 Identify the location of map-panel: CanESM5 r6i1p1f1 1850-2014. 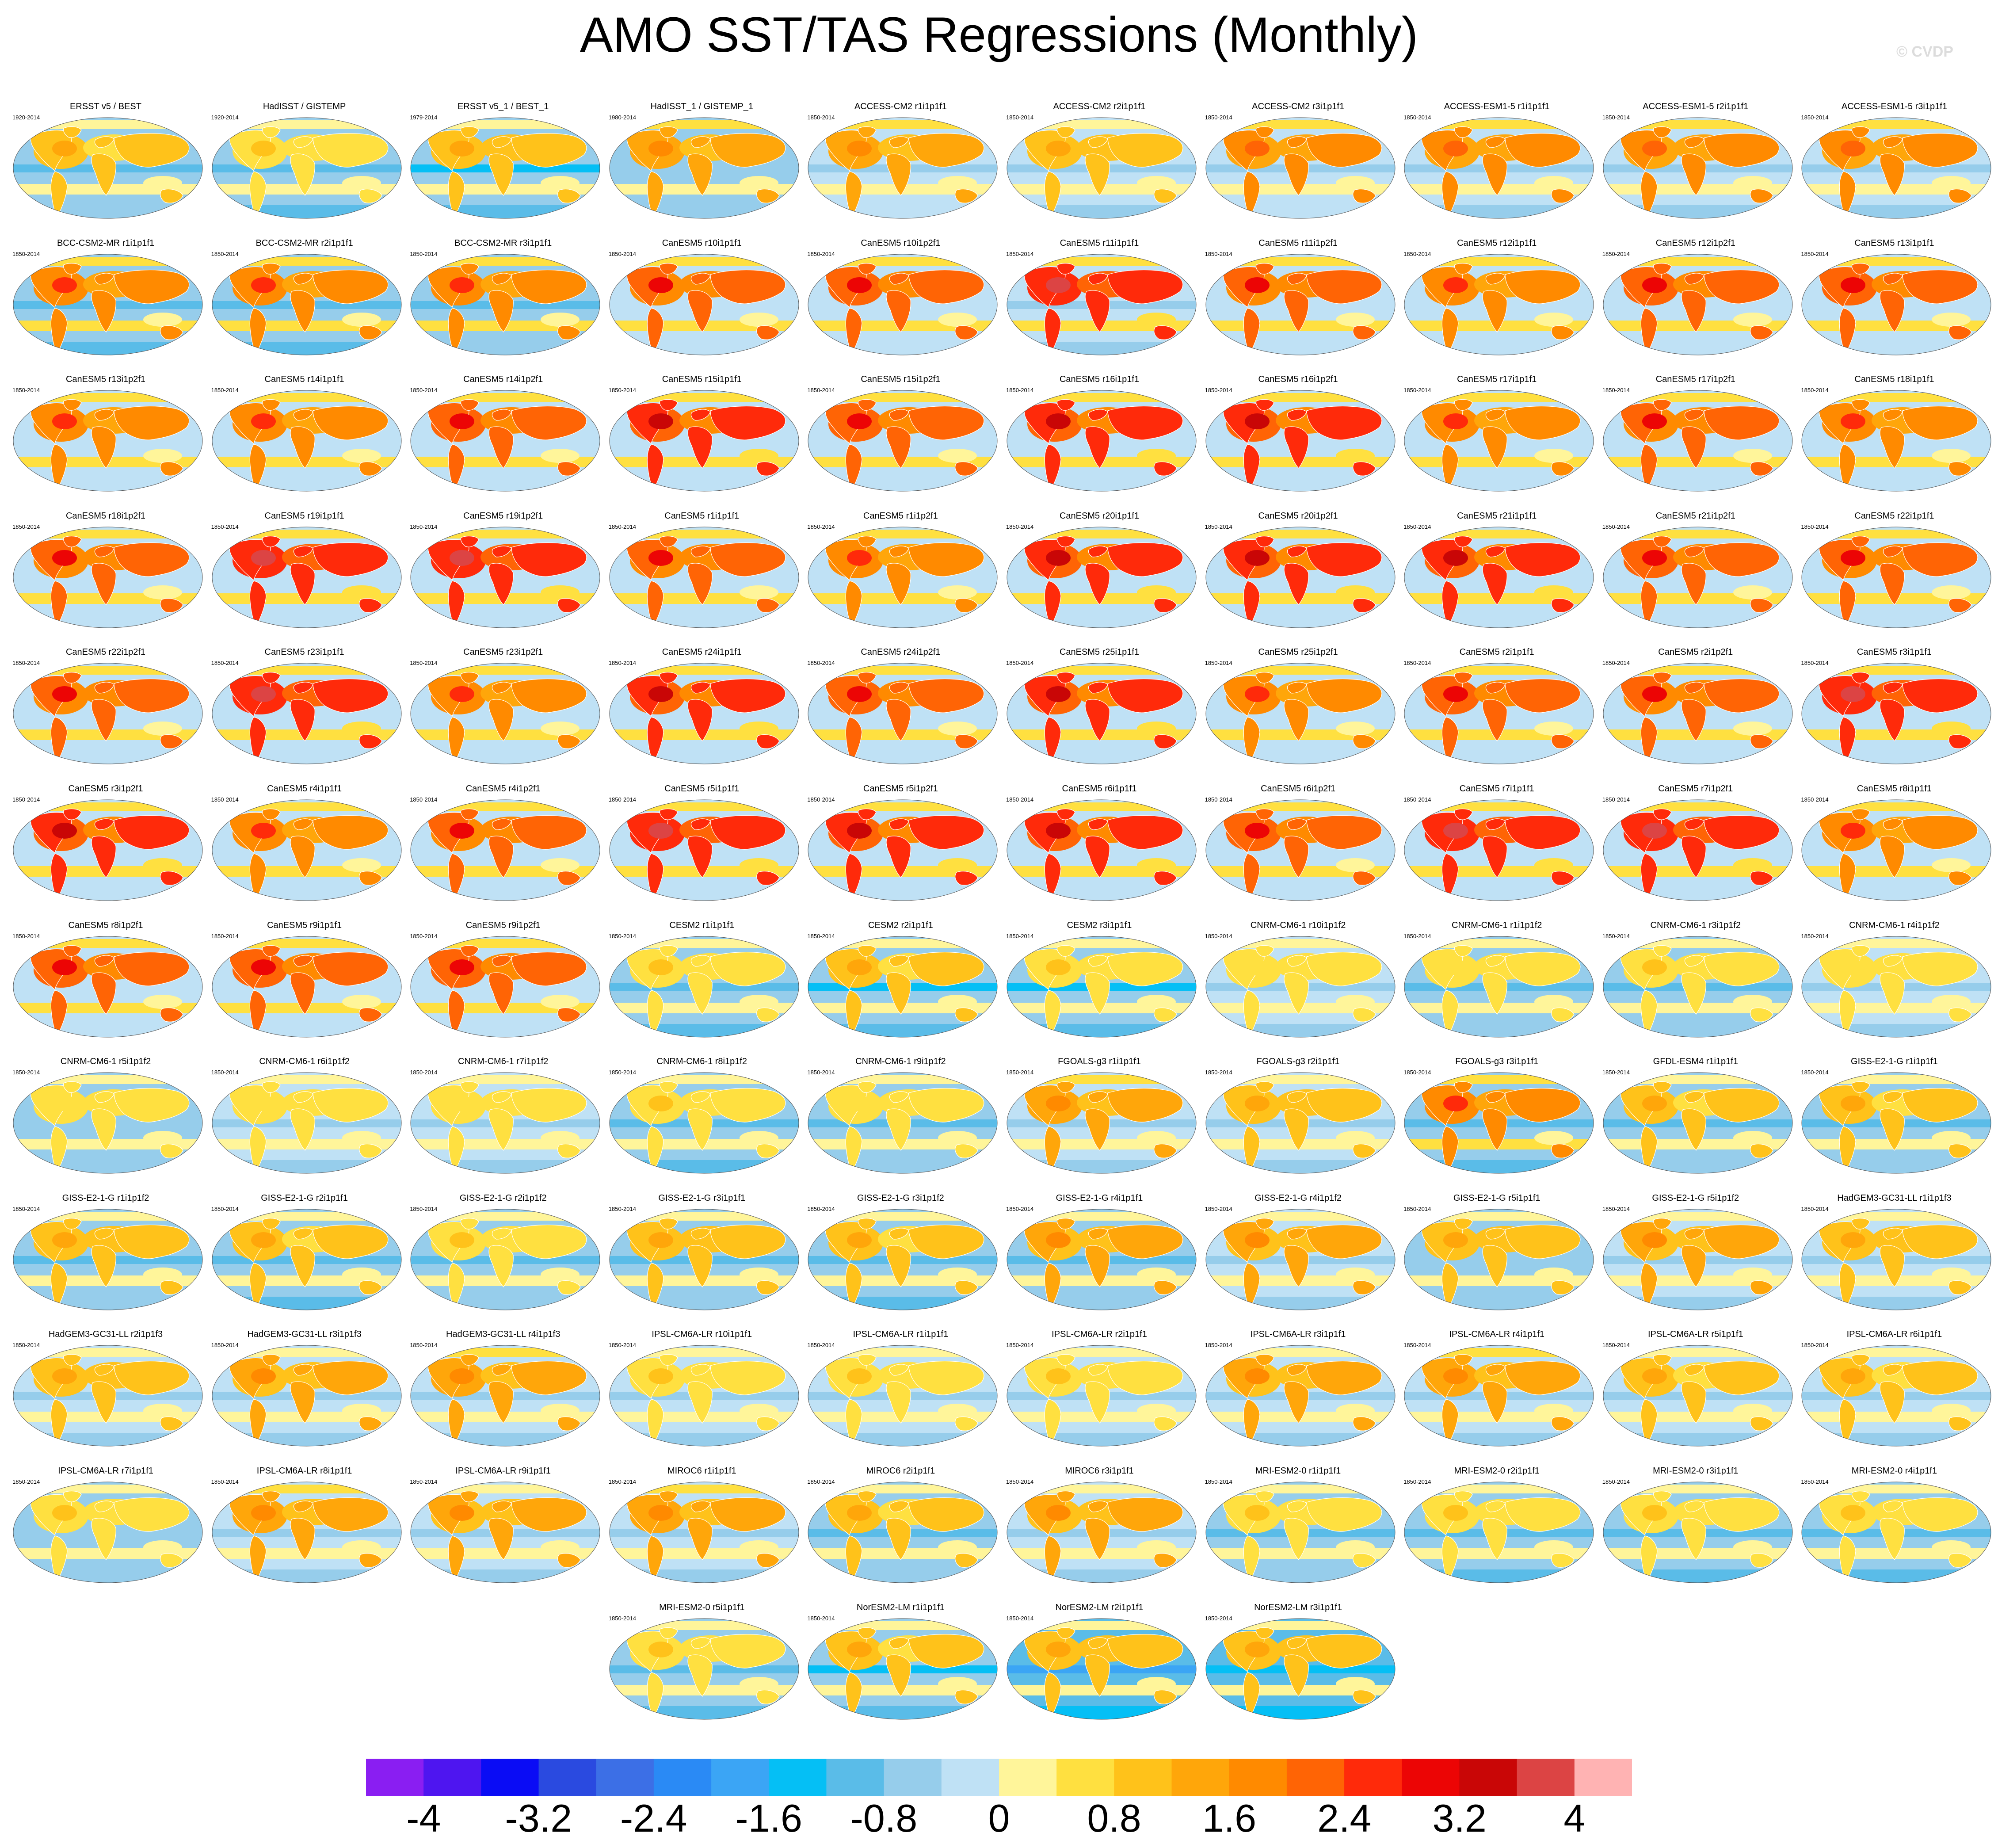
(1099, 854).